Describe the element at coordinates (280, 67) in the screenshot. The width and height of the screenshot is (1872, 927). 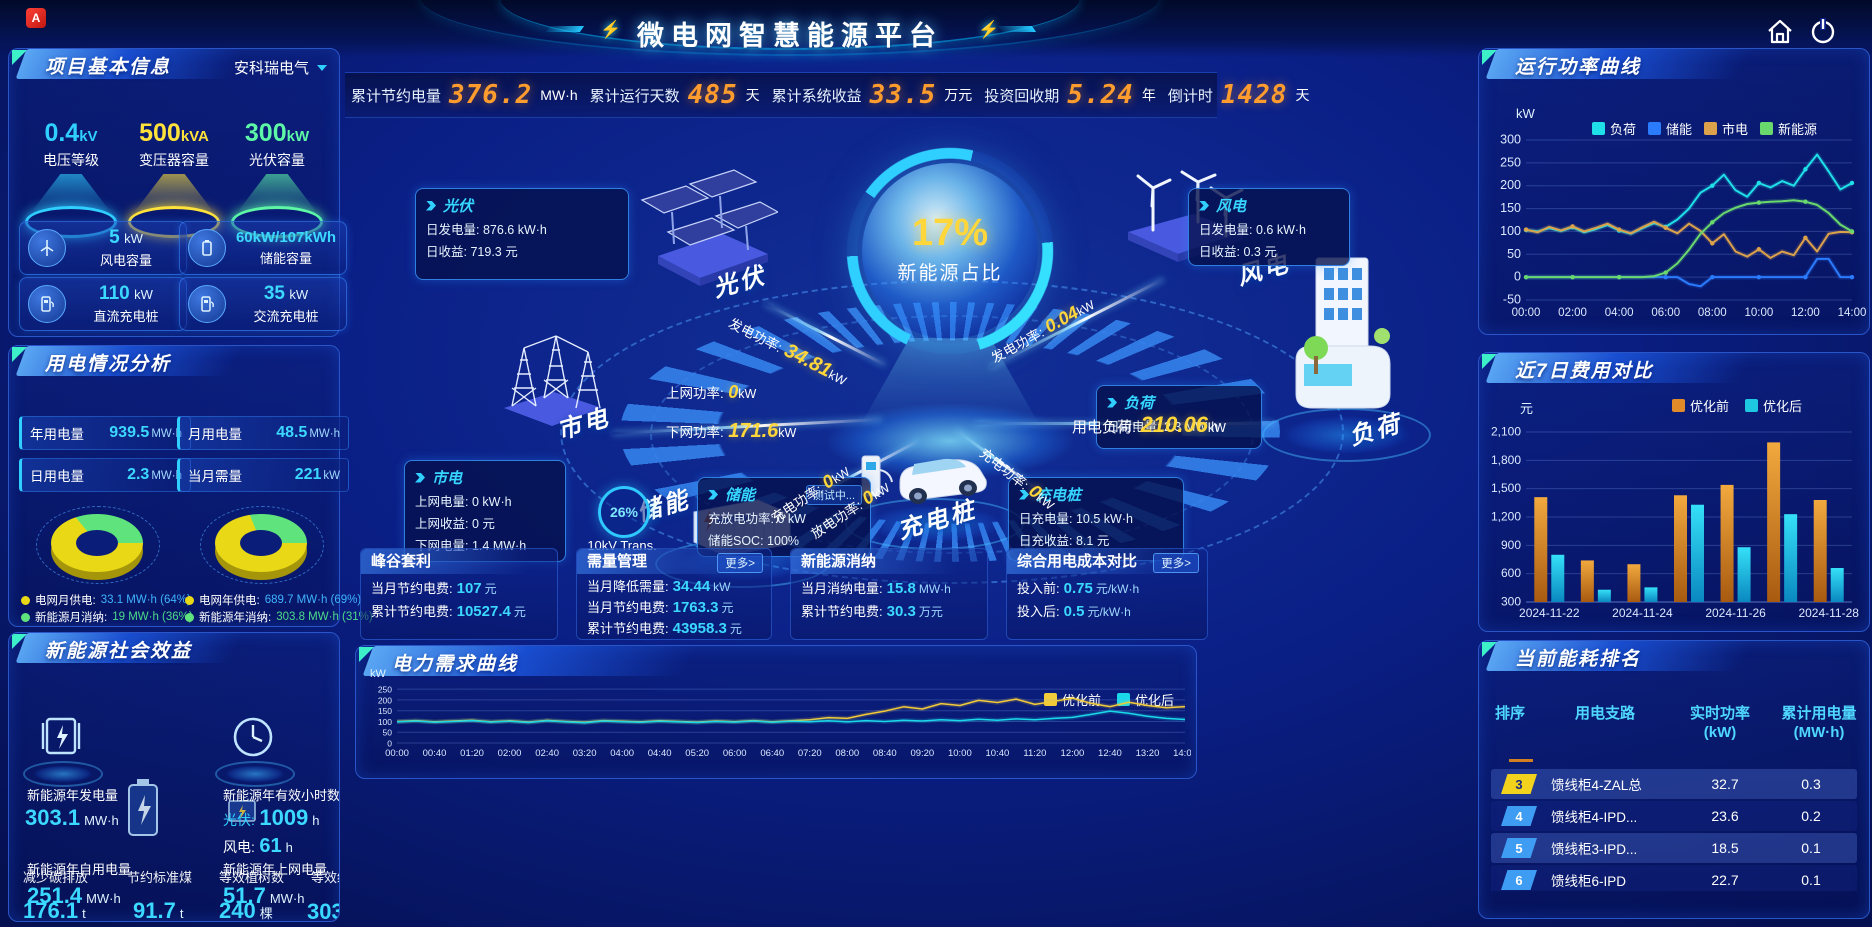
I see `company-select: 安科瑞电气` at that location.